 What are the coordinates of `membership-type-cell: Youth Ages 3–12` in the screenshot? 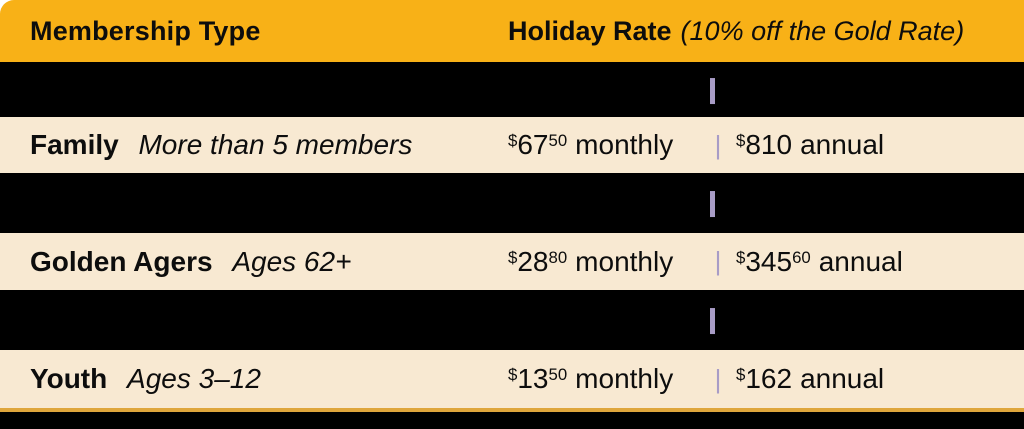 It's located at (130, 379).